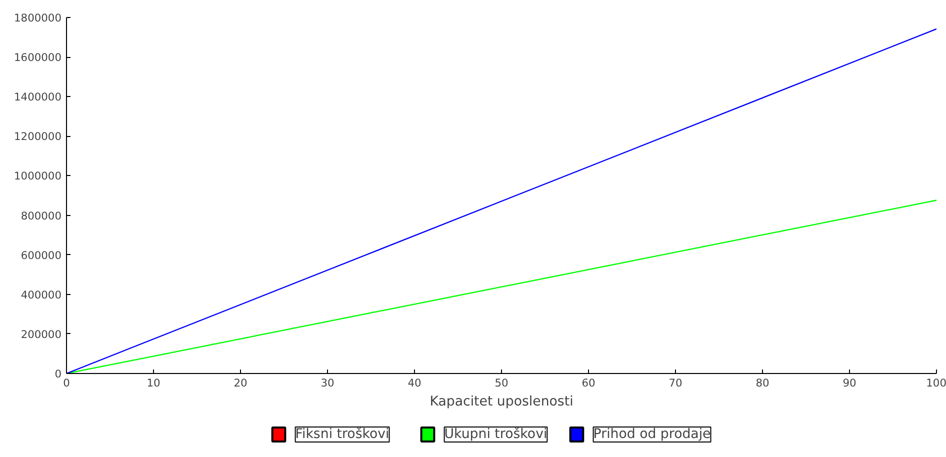  Describe the element at coordinates (496, 434) in the screenshot. I see `legend-label: Ukupni troškovi` at that location.